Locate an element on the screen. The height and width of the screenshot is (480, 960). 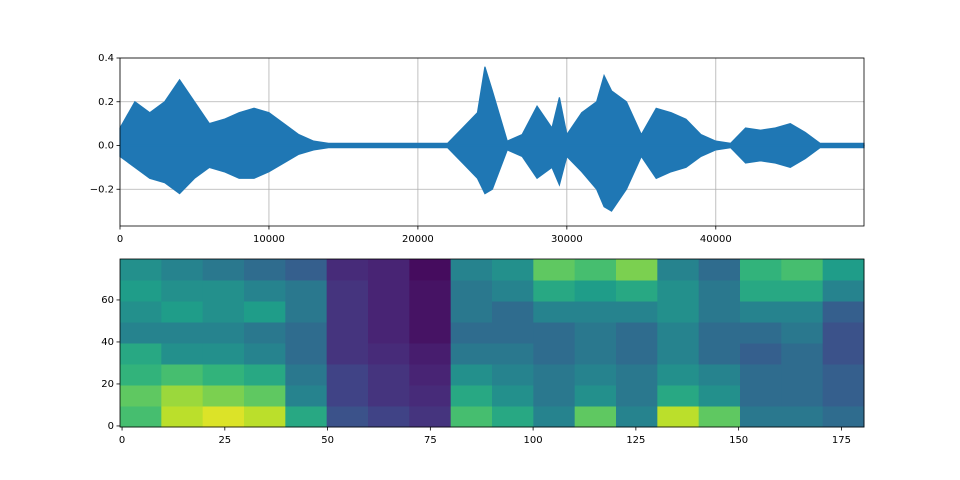
waveform-area is located at coordinates (492, 106).